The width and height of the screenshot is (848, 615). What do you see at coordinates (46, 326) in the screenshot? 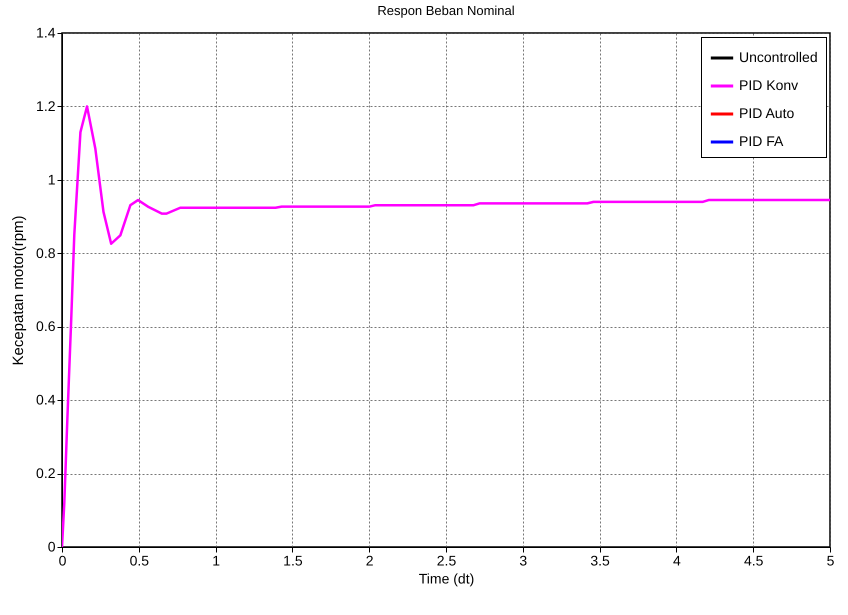
I see `y-tick-label: 0.6` at bounding box center [46, 326].